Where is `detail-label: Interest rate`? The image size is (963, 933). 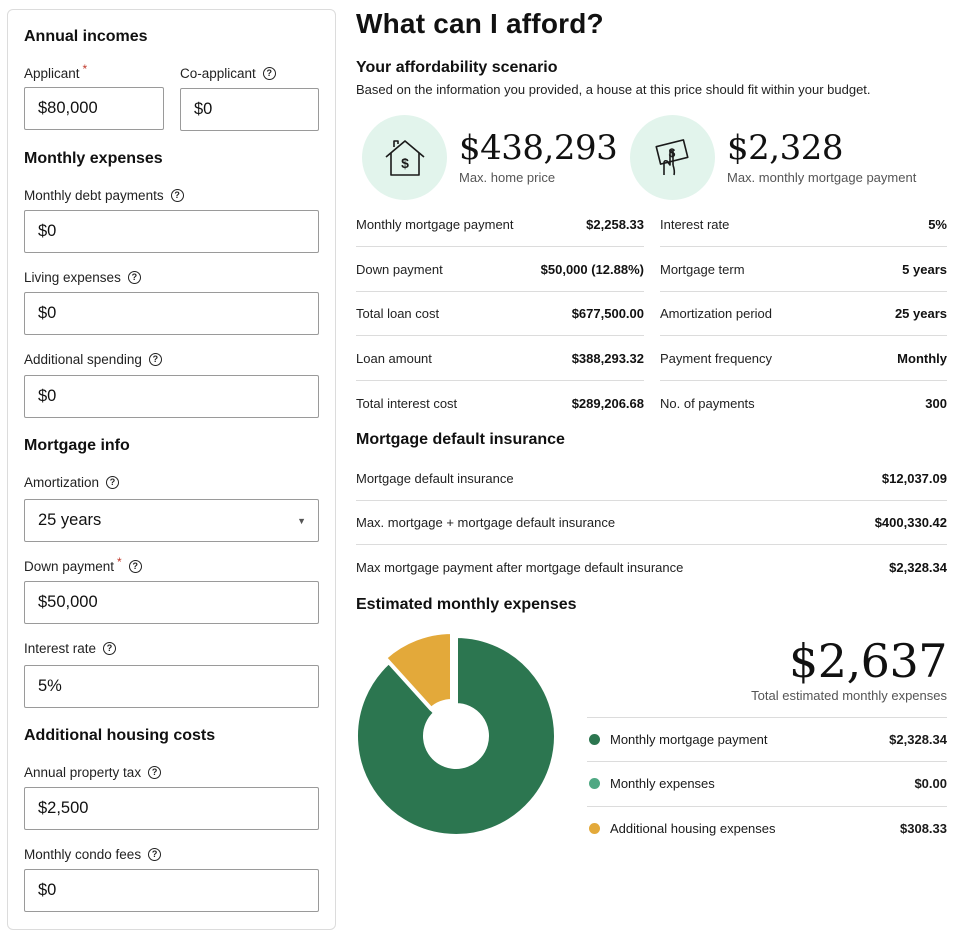 detail-label: Interest rate is located at coordinates (695, 224).